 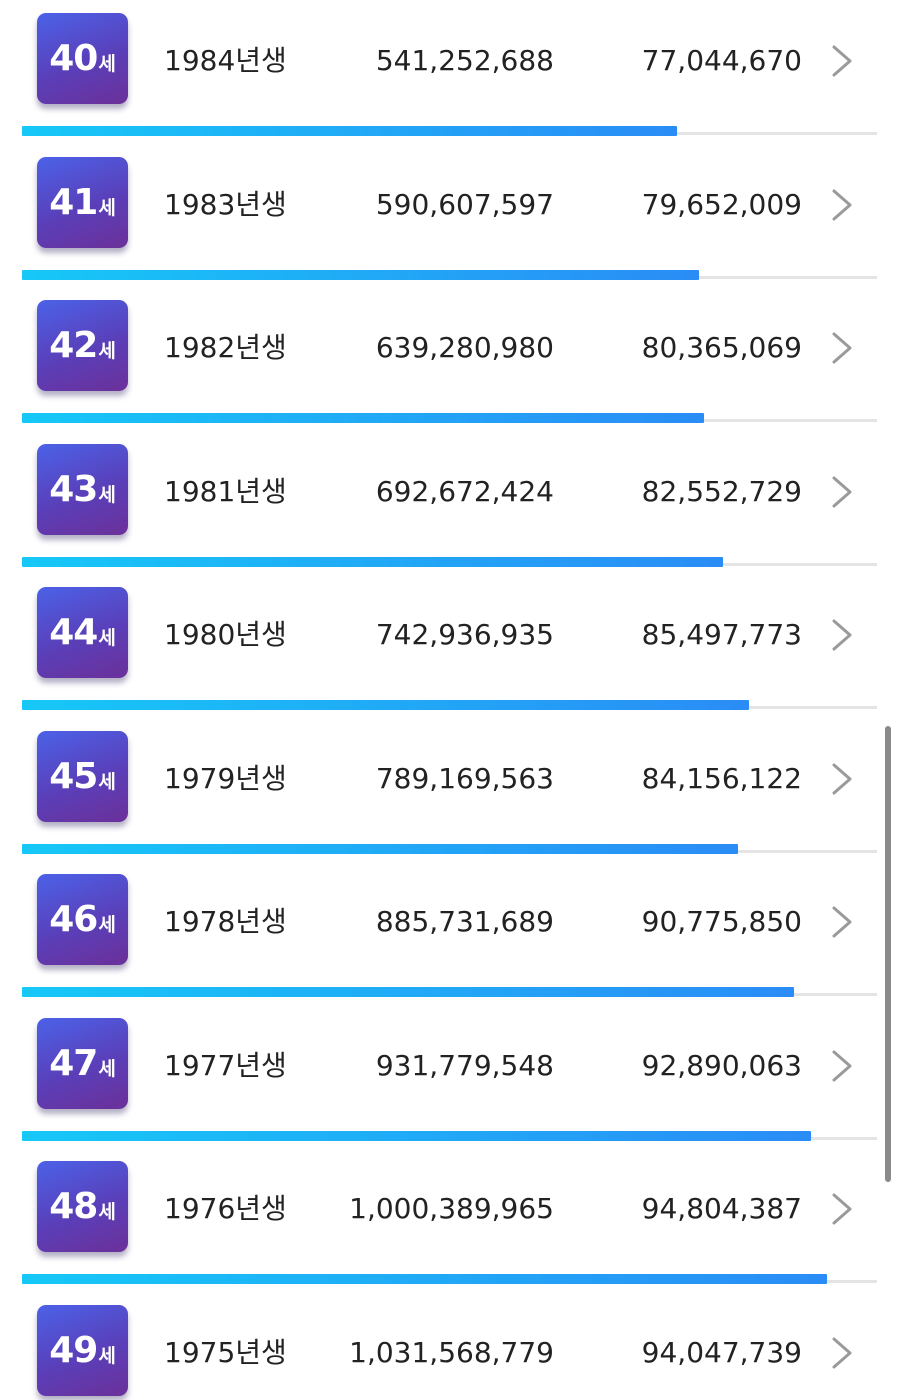 What do you see at coordinates (721, 634) in the screenshot?
I see `annual-value: 85,497,773` at bounding box center [721, 634].